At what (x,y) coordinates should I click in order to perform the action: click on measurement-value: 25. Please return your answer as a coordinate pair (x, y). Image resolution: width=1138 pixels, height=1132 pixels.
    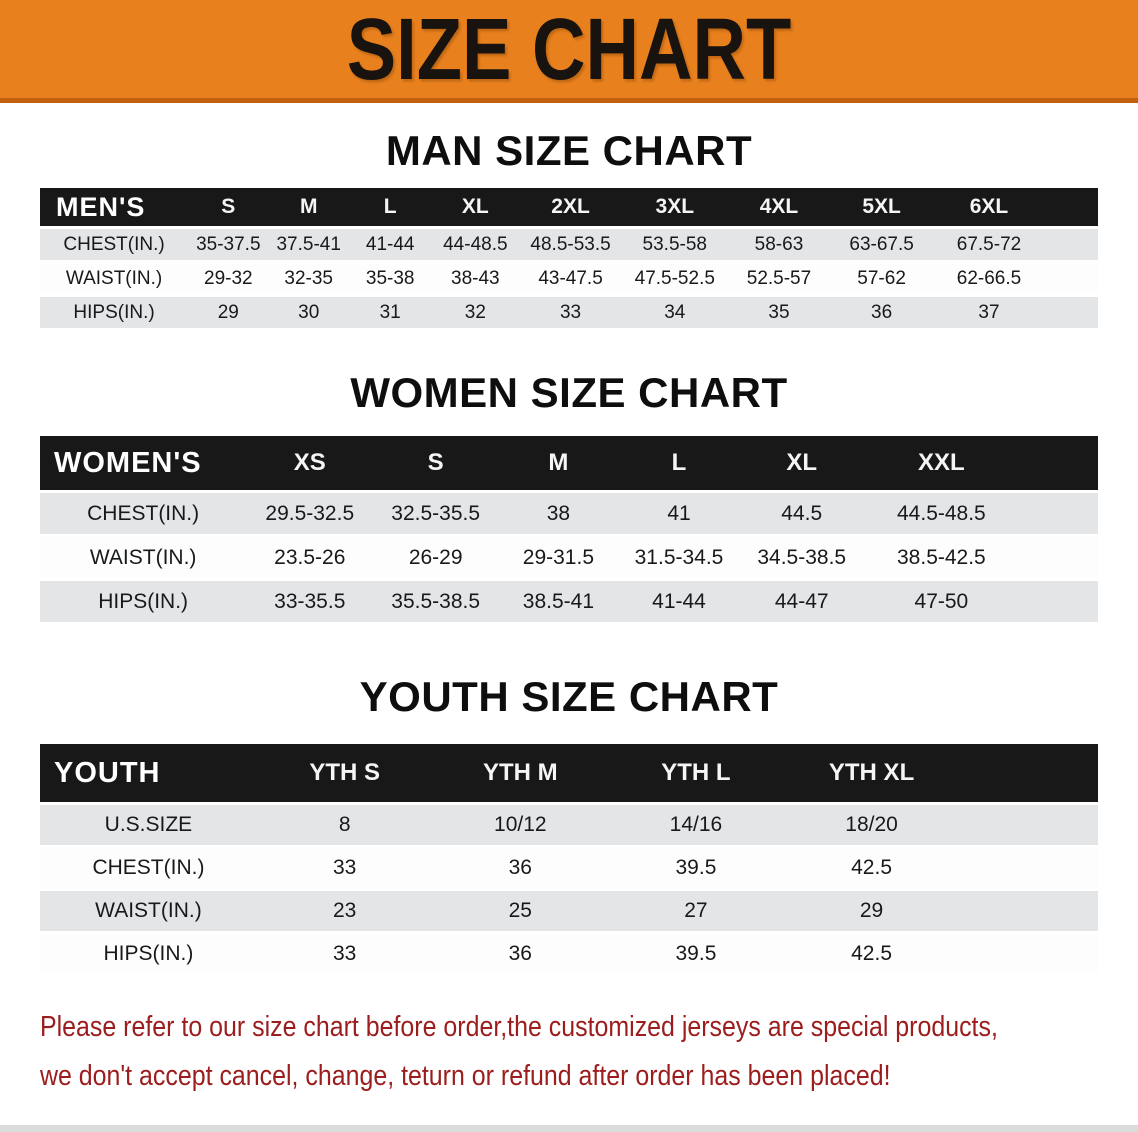
    Looking at the image, I should click on (520, 911).